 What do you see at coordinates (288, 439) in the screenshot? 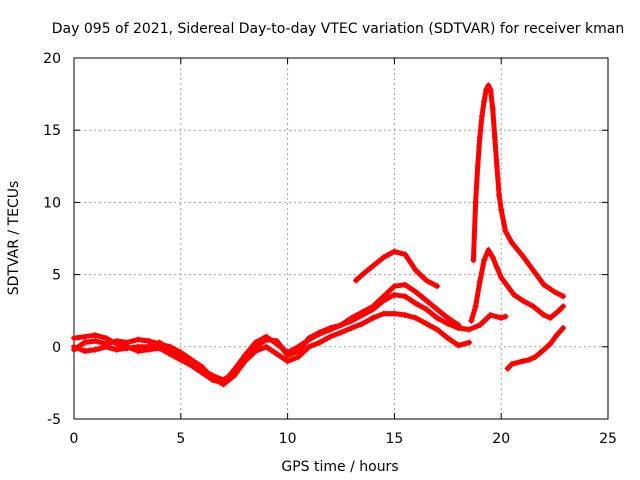
I see `x-tick-label: 10` at bounding box center [288, 439].